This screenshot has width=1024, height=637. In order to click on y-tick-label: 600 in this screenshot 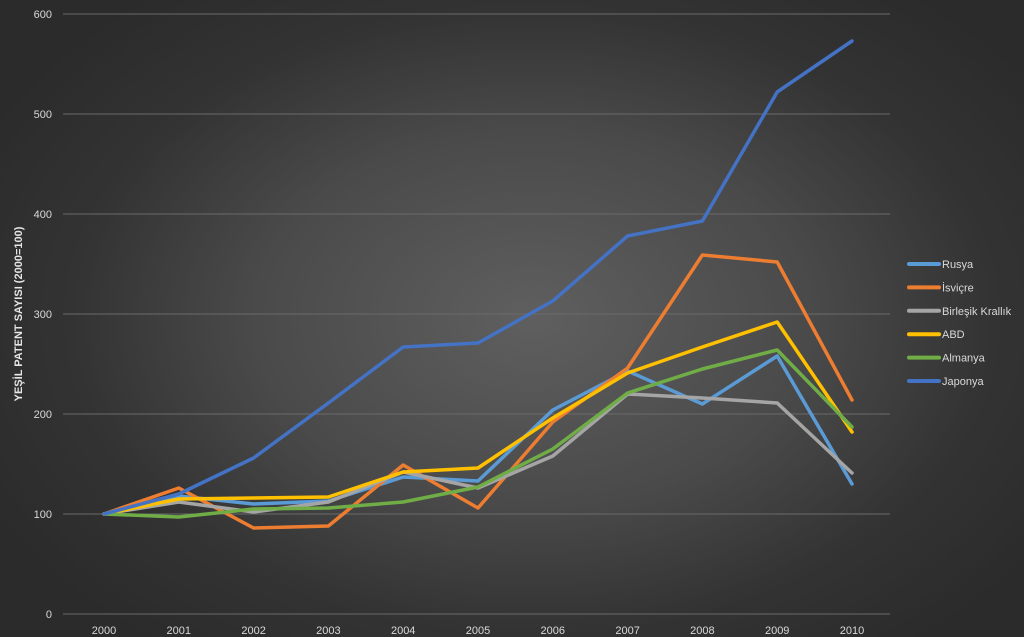, I will do `click(43, 15)`.